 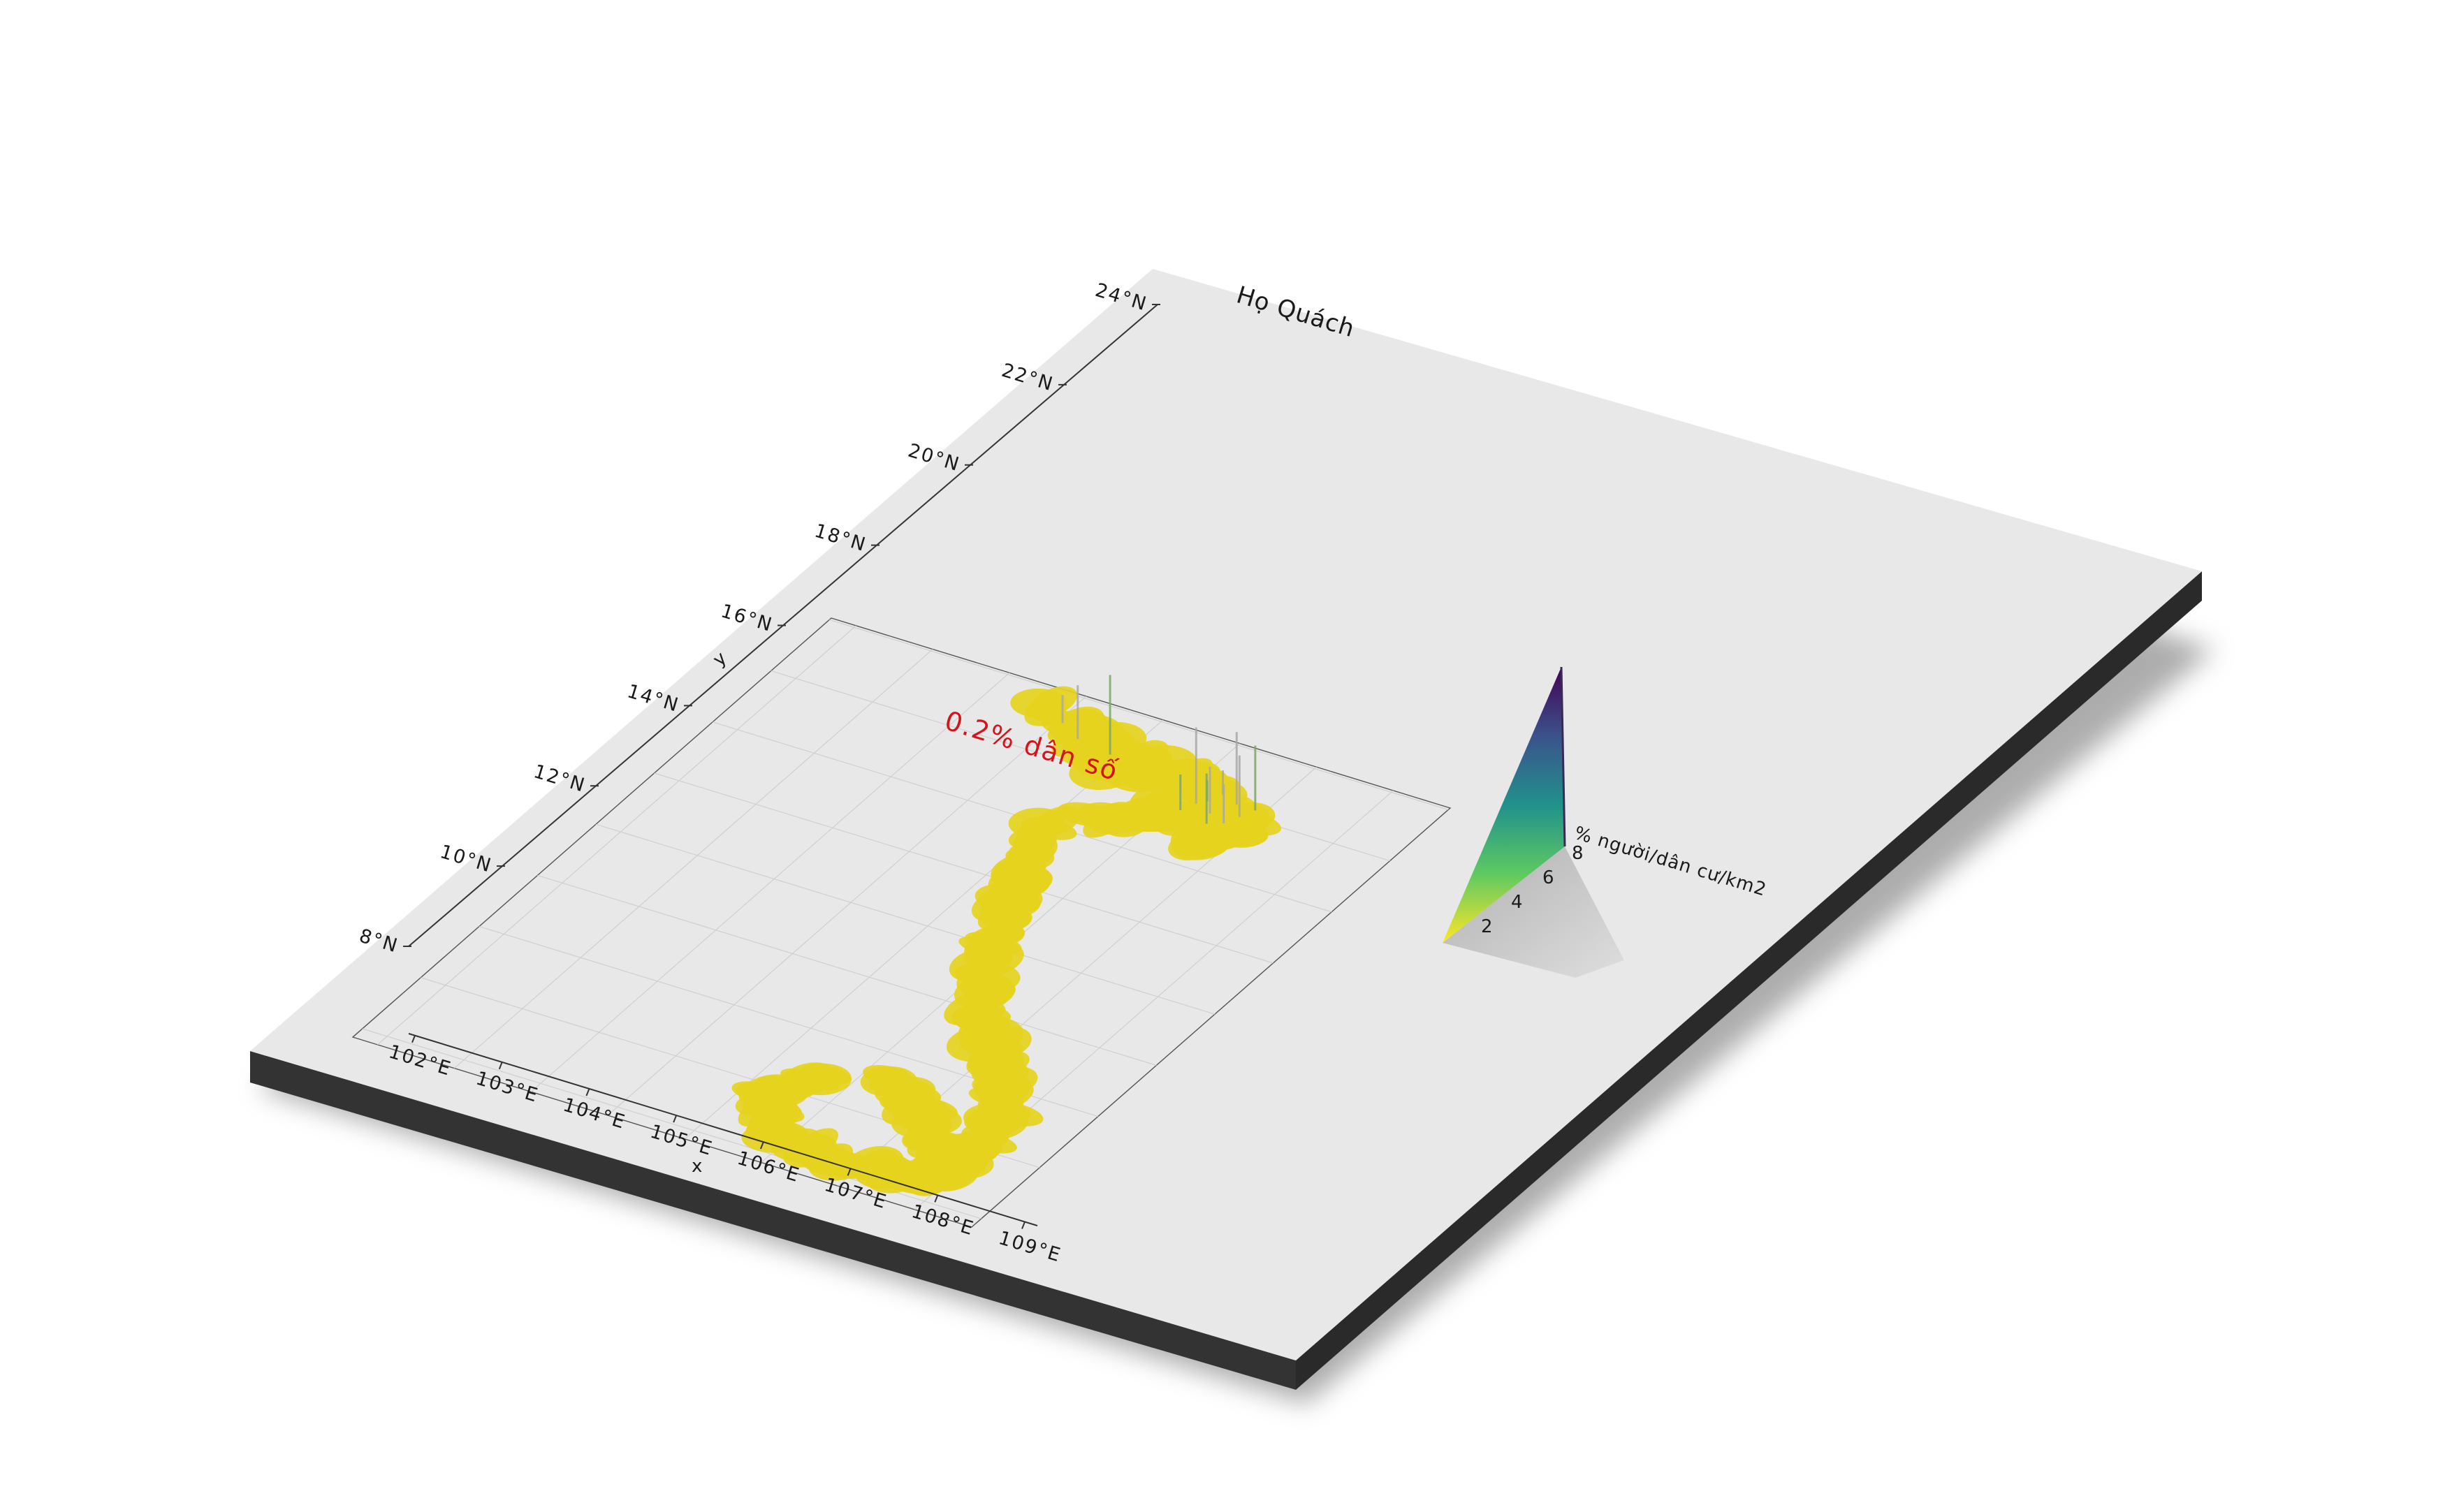 What do you see at coordinates (1563, 757) in the screenshot?
I see `legend-edge` at bounding box center [1563, 757].